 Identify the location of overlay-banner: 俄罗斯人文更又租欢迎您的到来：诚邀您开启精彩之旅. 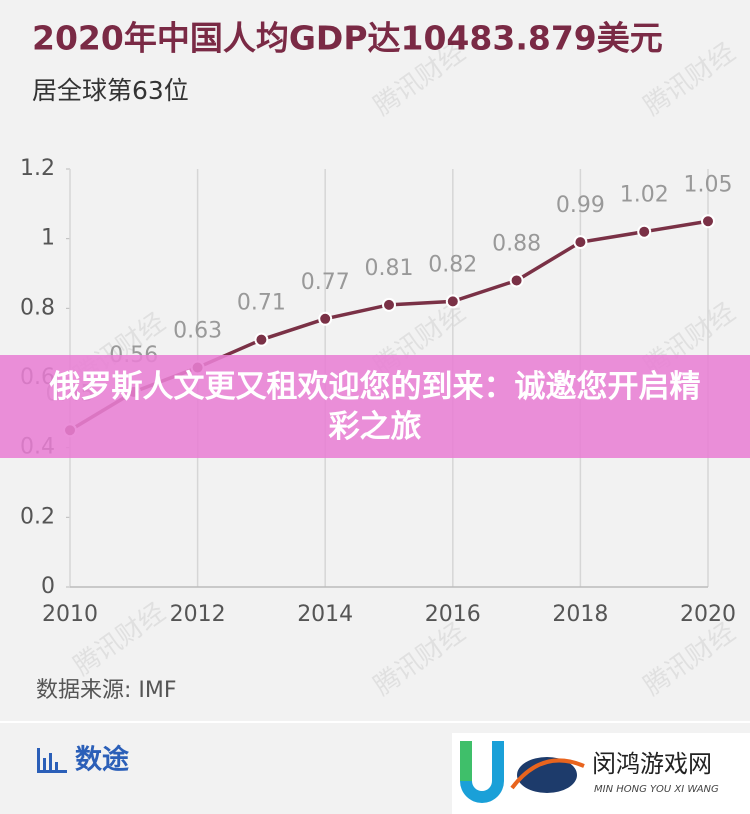
(375, 406).